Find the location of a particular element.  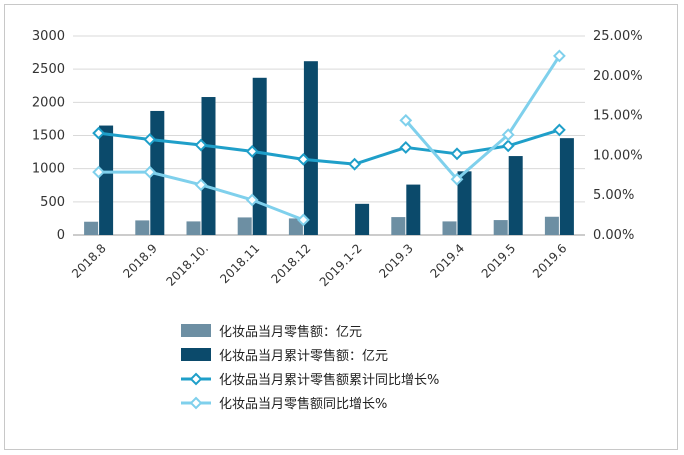

x-tick-label: 2019.3 is located at coordinates (396, 261).